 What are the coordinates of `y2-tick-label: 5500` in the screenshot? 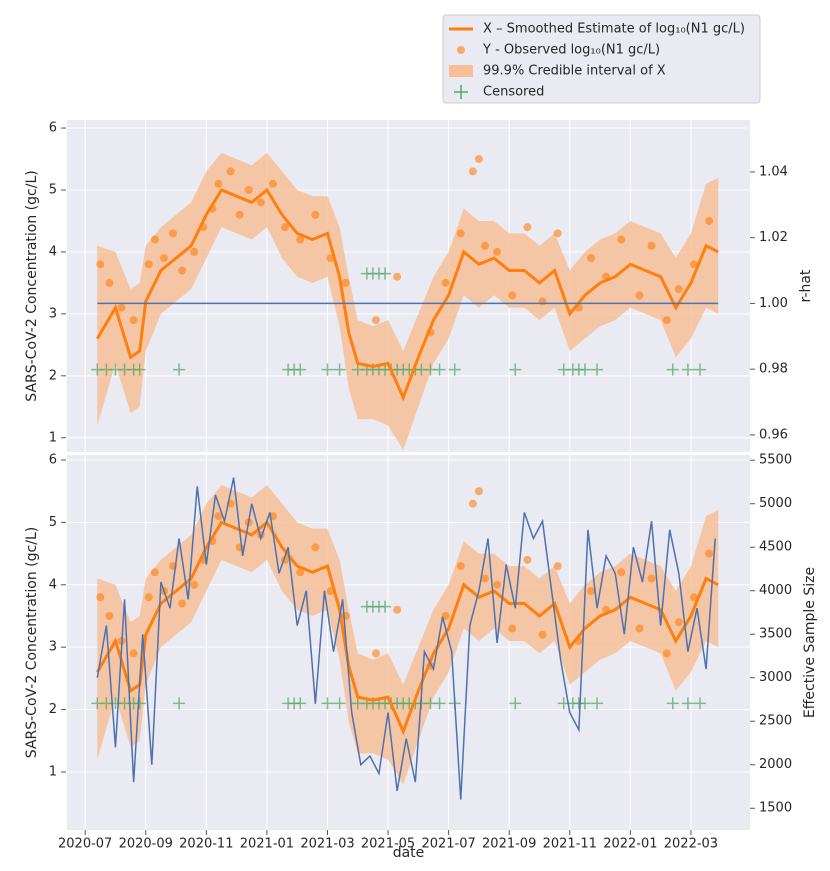 It's located at (775, 460).